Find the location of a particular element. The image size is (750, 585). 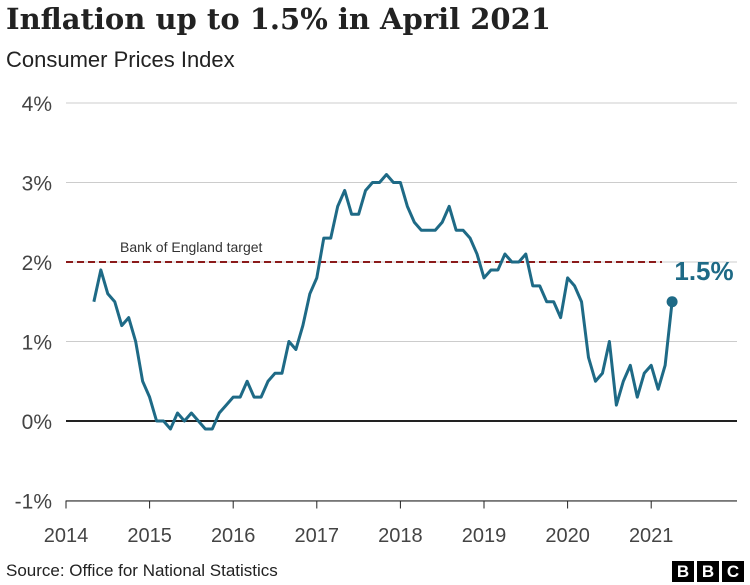

y-tick-label: -1% is located at coordinates (33, 502).